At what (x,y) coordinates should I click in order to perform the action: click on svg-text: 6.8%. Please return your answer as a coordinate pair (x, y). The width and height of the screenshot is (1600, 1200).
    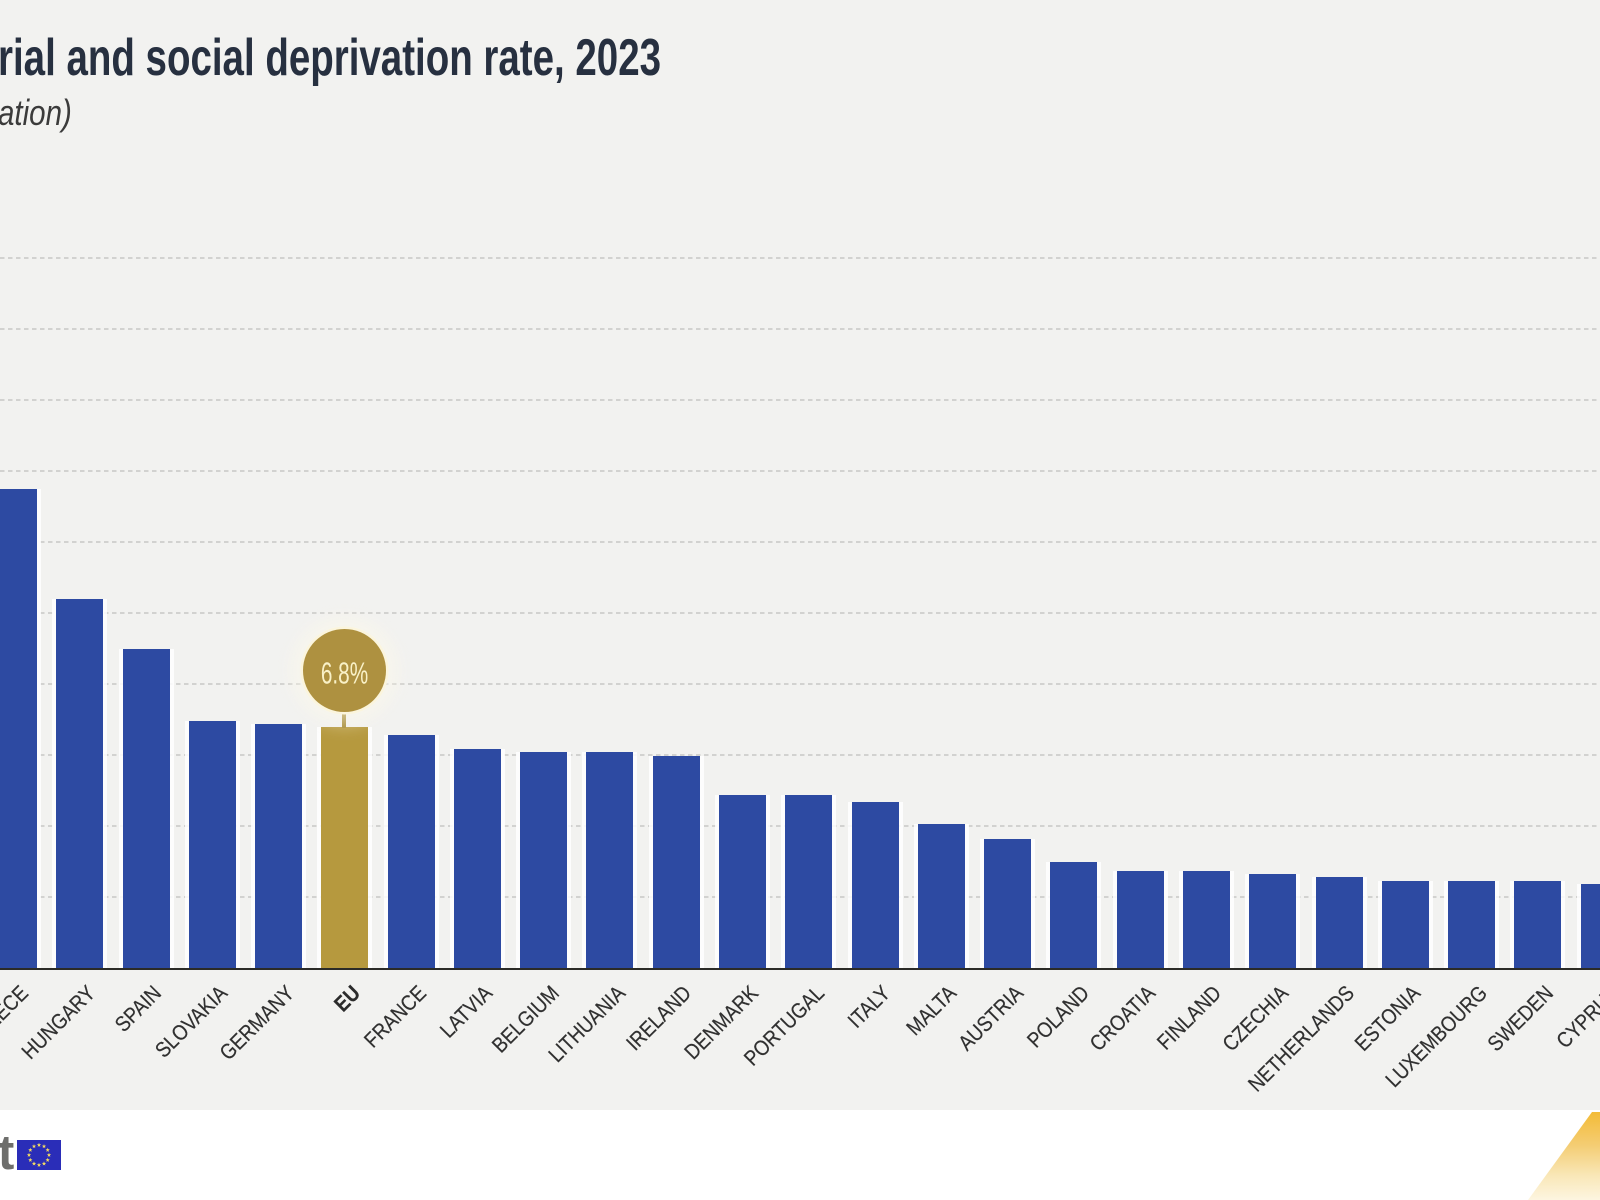
    Looking at the image, I should click on (344, 672).